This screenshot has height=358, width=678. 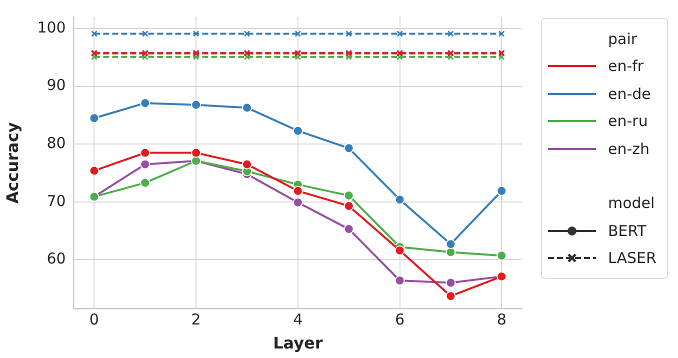 I want to click on y-axis-title: Accuracy, so click(x=12, y=163).